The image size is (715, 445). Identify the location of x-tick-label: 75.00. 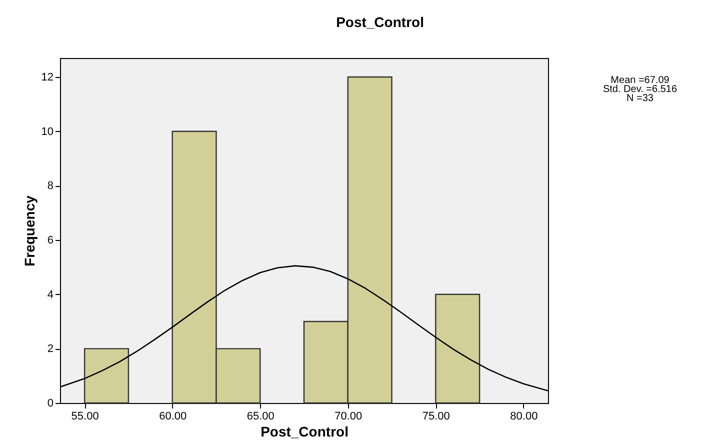
(436, 416).